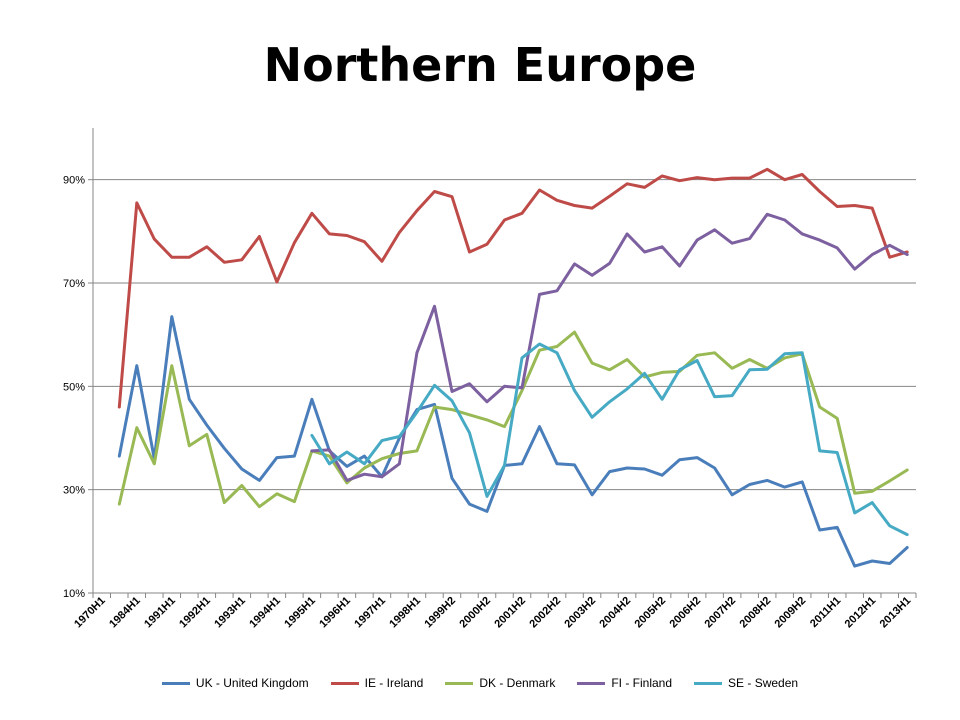  Describe the element at coordinates (252, 683) in the screenshot. I see `legend-label: UK - United Kingdom` at that location.